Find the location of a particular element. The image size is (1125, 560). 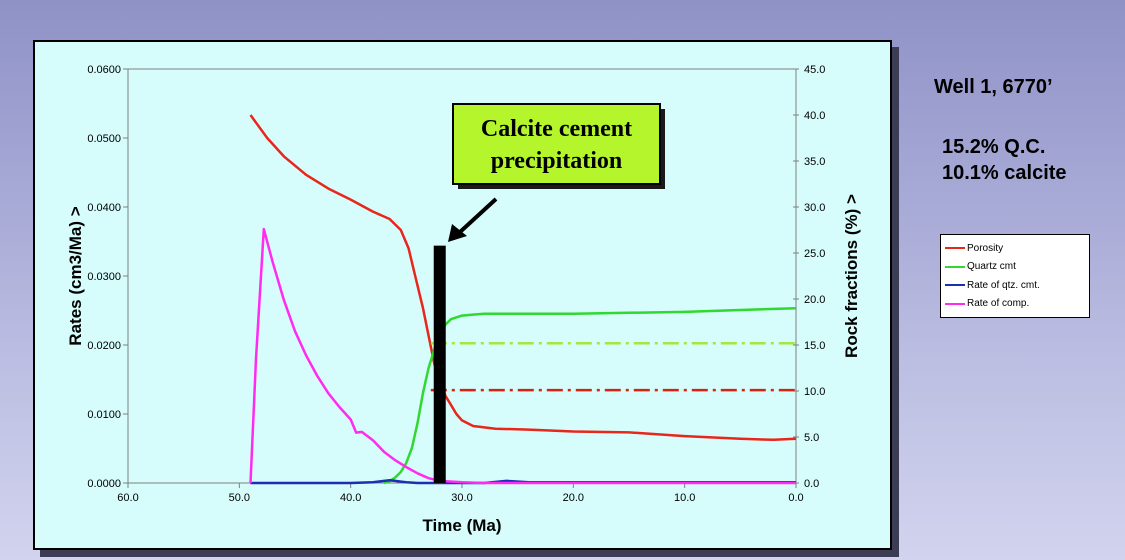

y2-tick-label: 20.0 is located at coordinates (814, 300).